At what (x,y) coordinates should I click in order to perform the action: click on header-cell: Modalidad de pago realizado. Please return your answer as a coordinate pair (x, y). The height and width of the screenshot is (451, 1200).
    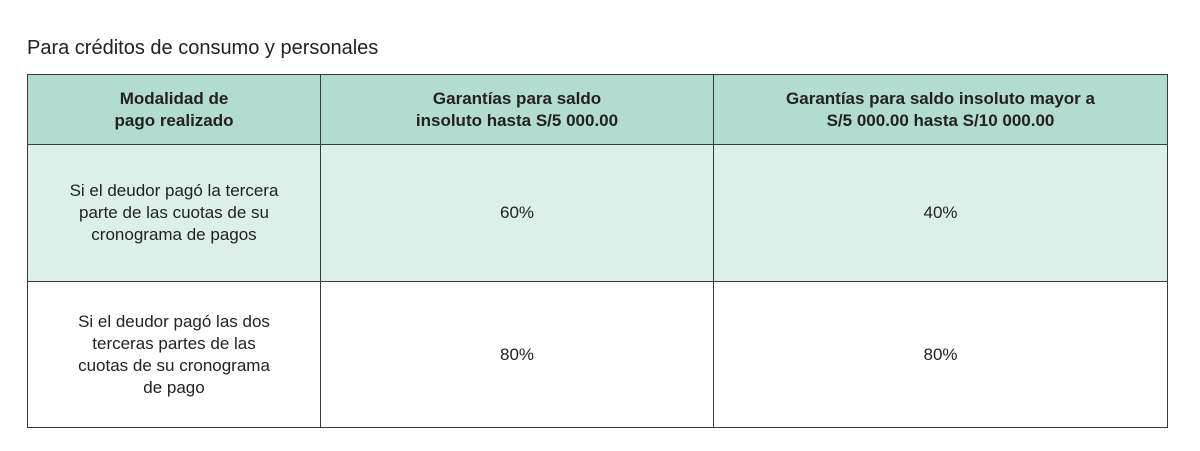
    Looking at the image, I should click on (174, 109).